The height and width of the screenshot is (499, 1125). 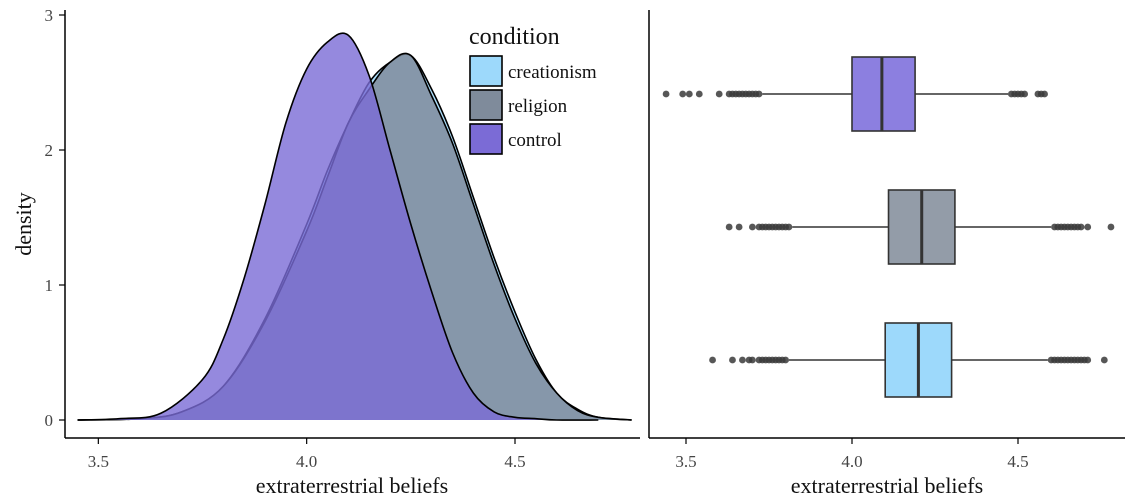 I want to click on density-y-tick-label: 1, so click(x=49, y=285).